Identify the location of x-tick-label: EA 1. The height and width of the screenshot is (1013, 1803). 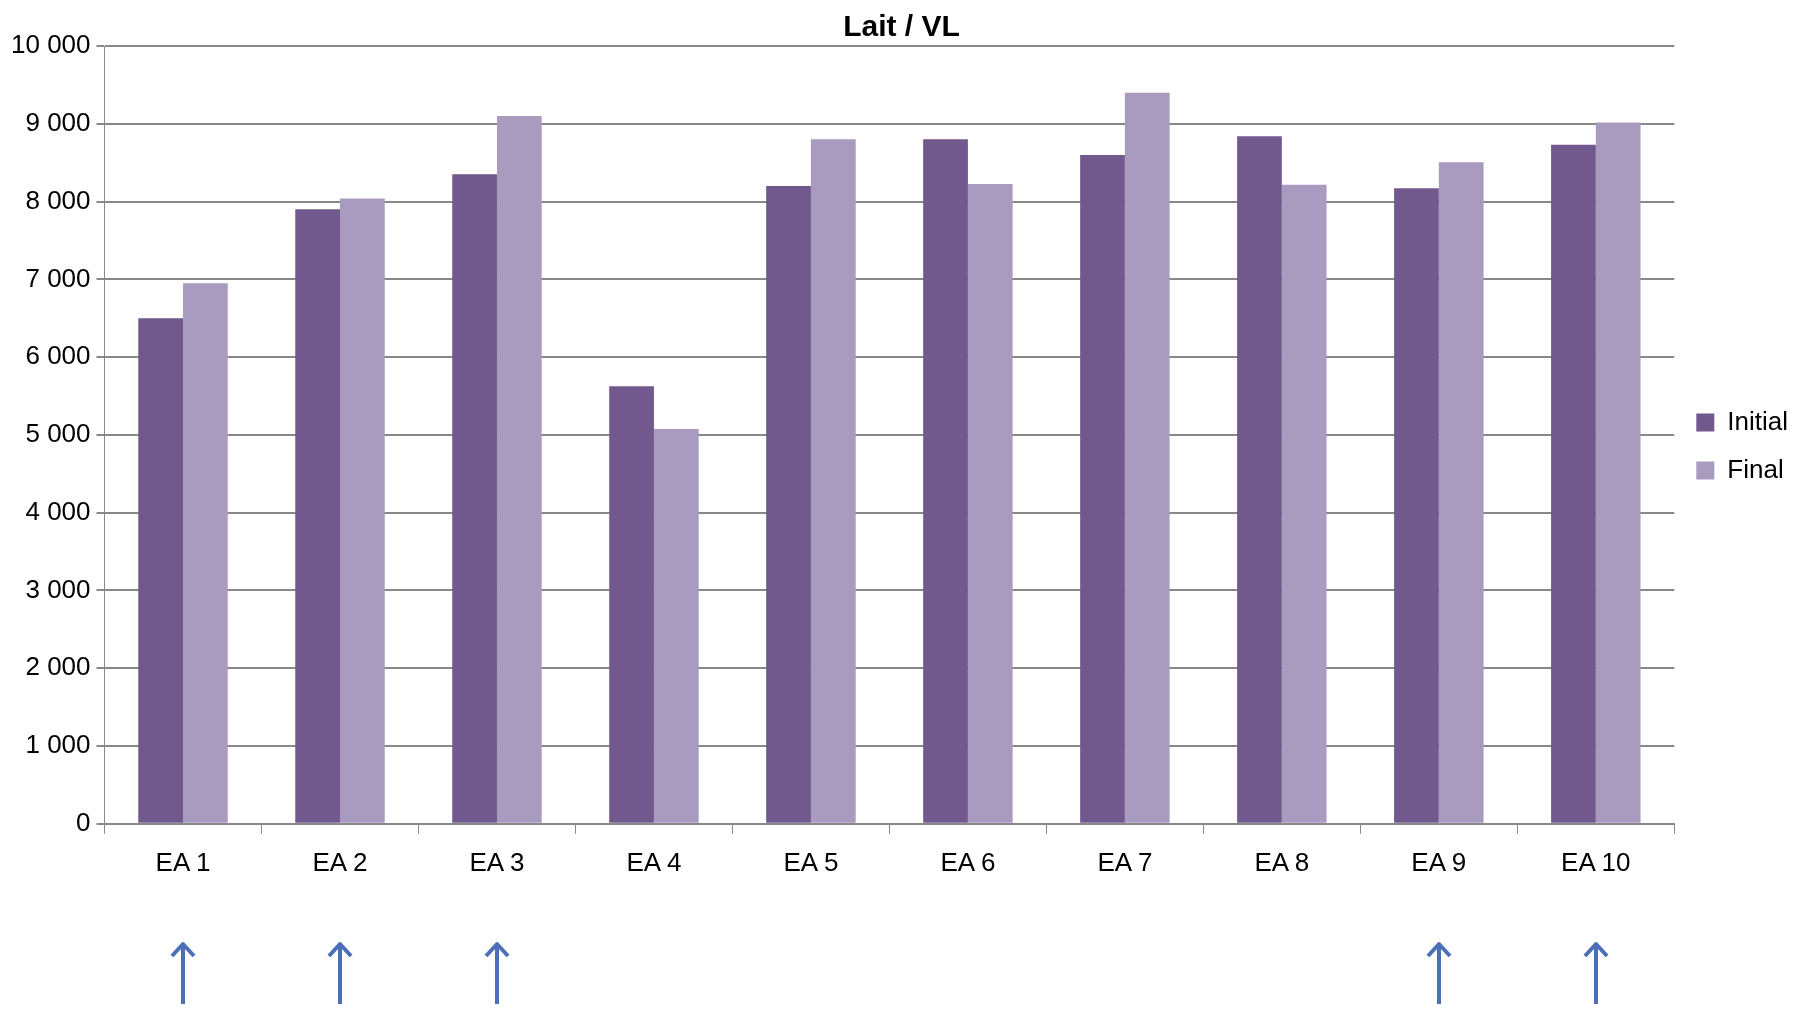
(183, 861).